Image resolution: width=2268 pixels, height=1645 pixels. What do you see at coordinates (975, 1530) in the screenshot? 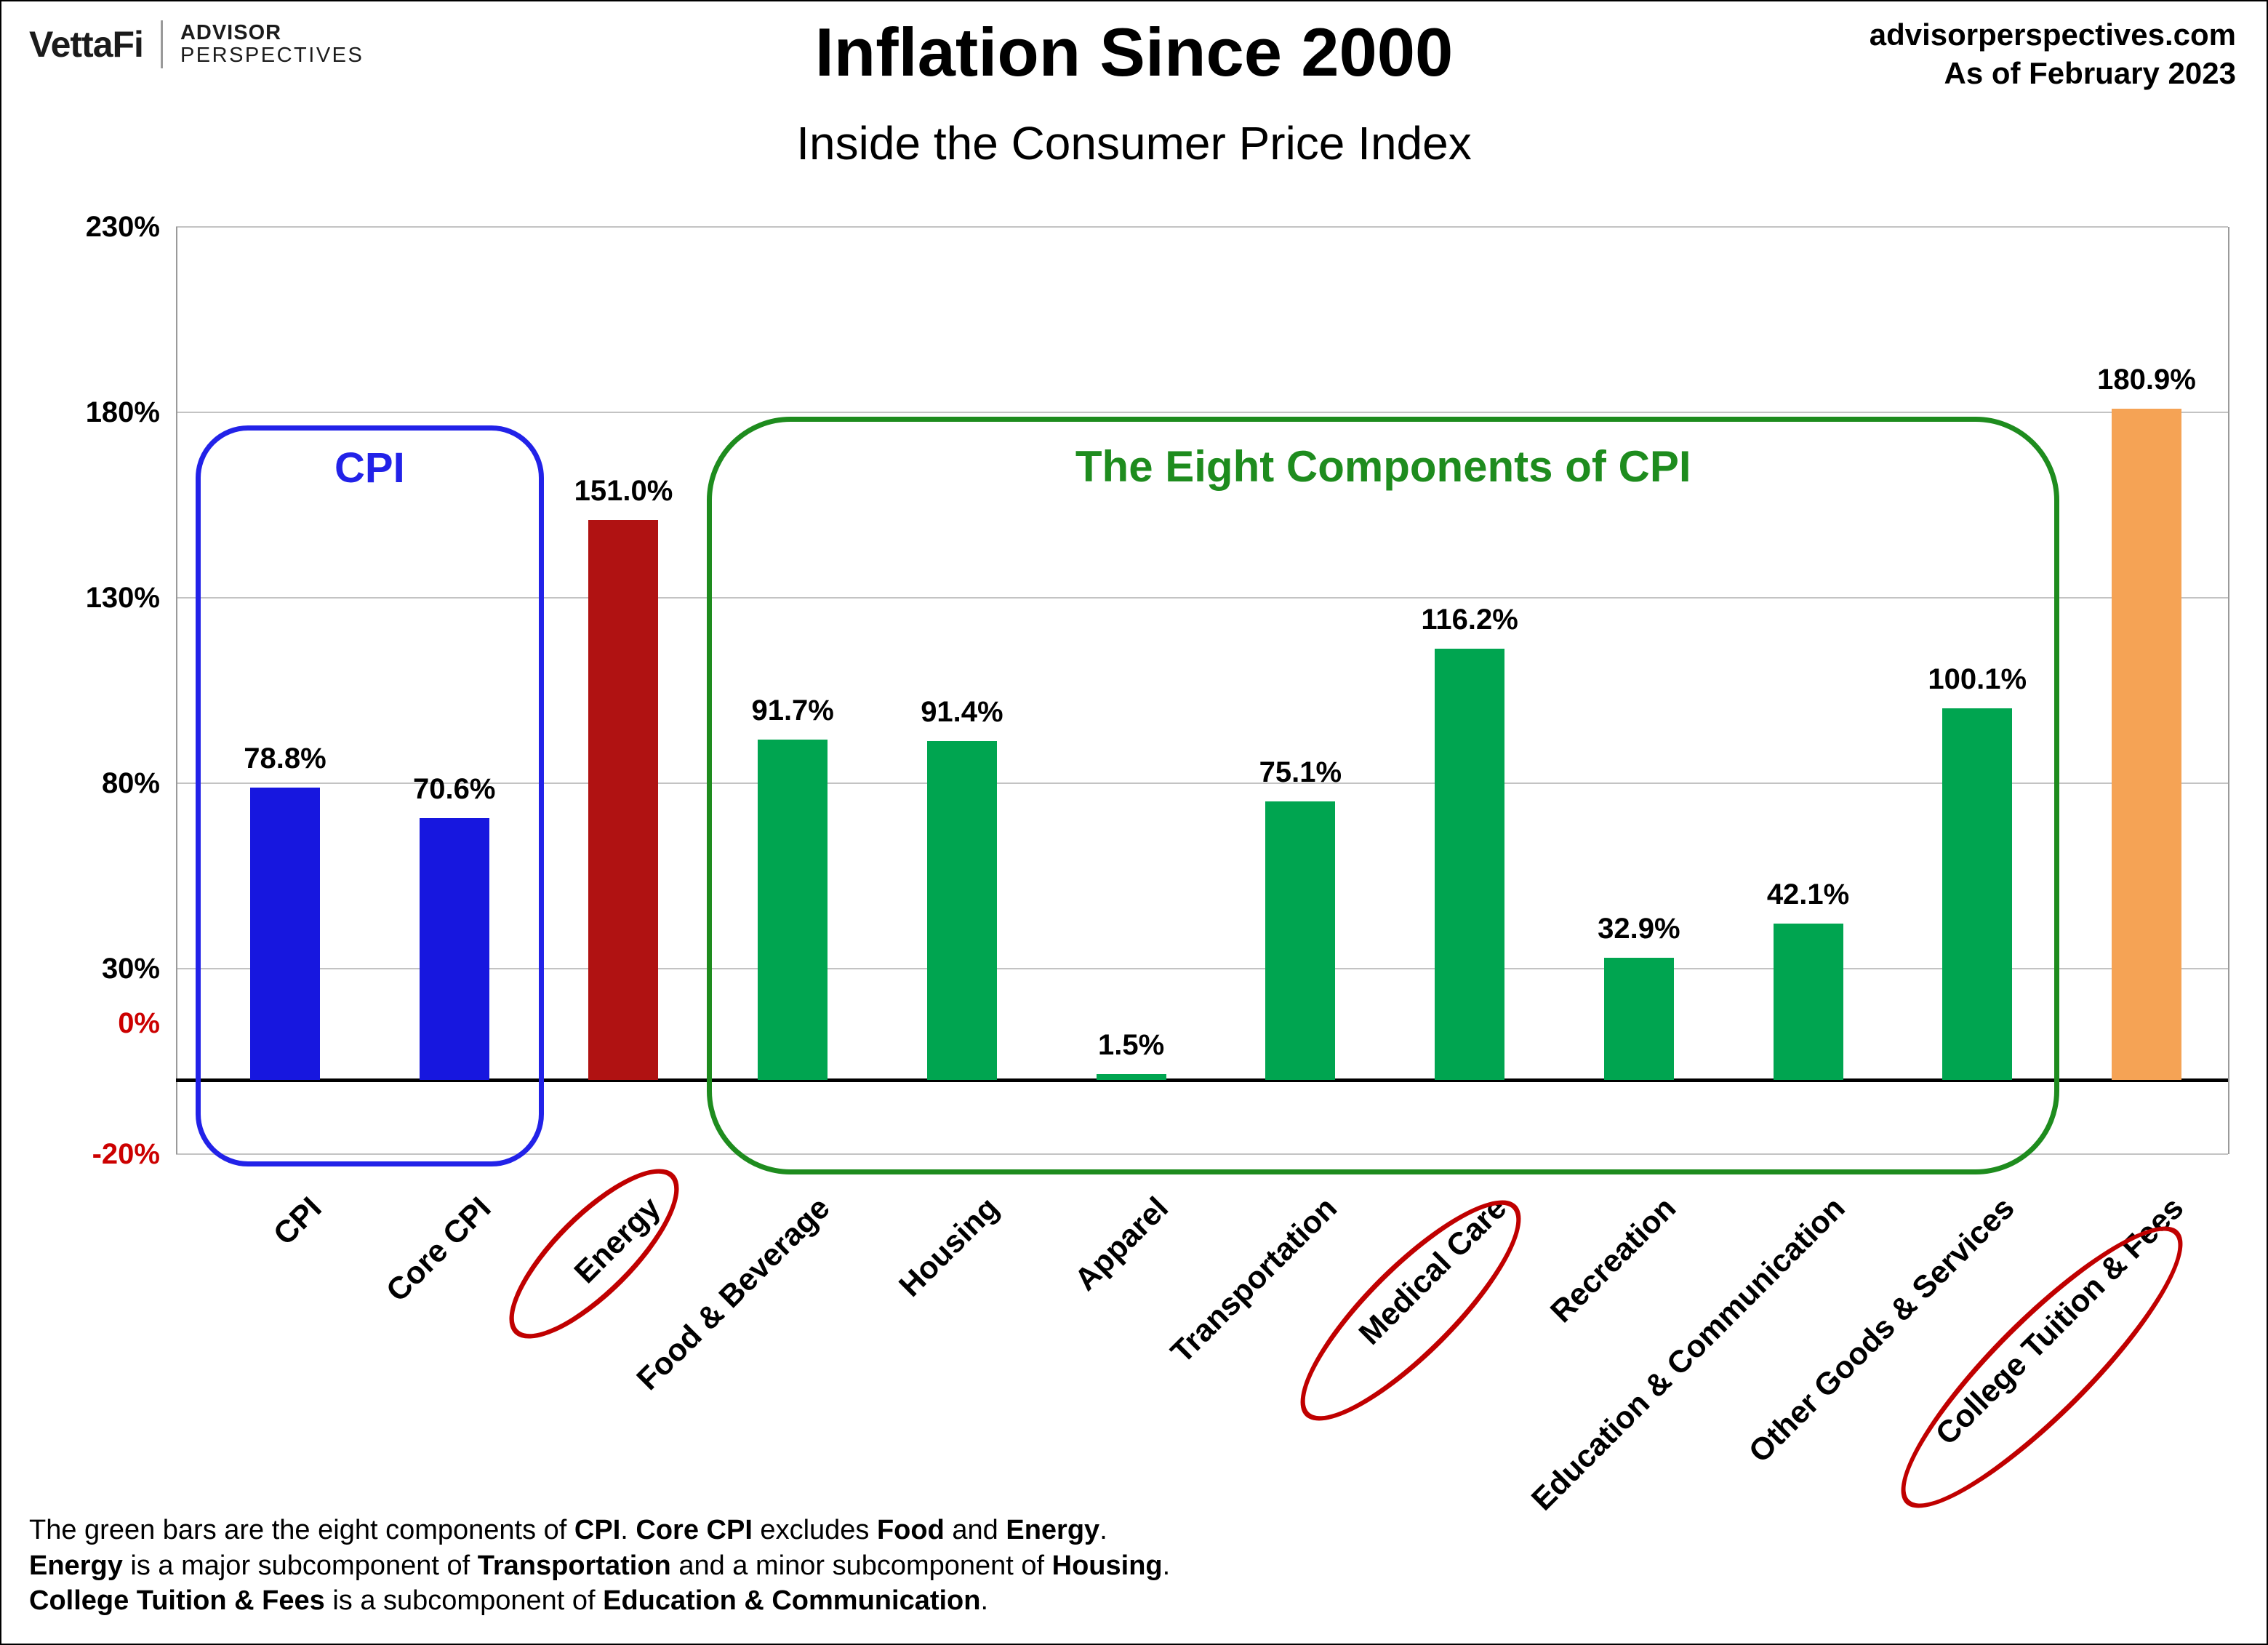
I see `footnote-text: and` at bounding box center [975, 1530].